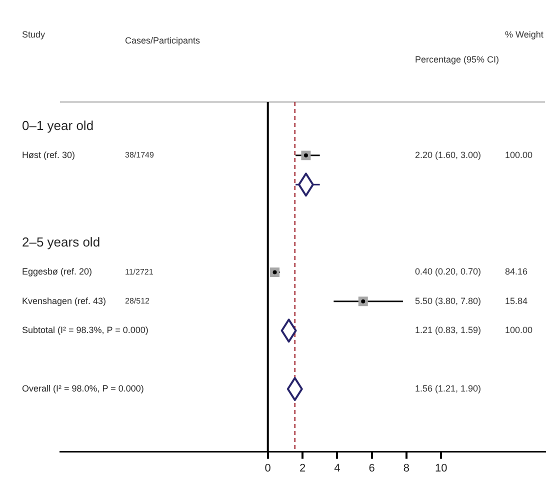  Describe the element at coordinates (137, 301) in the screenshot. I see `annotation: 28/512` at that location.